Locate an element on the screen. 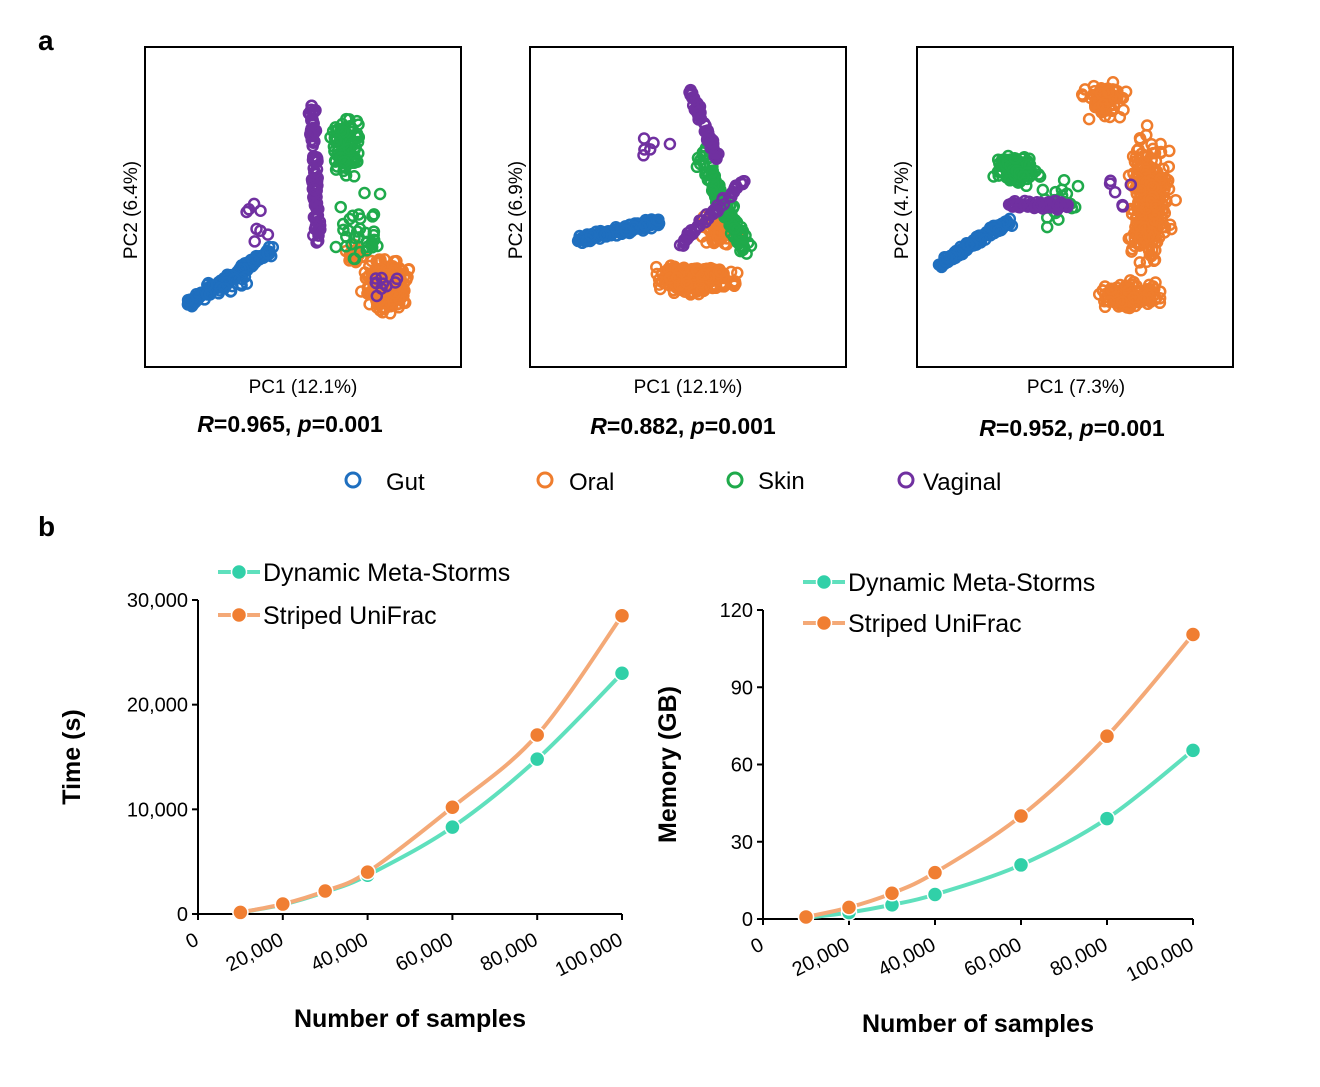 This screenshot has width=1320, height=1087. series-line-dms is located at coordinates (432, 793).